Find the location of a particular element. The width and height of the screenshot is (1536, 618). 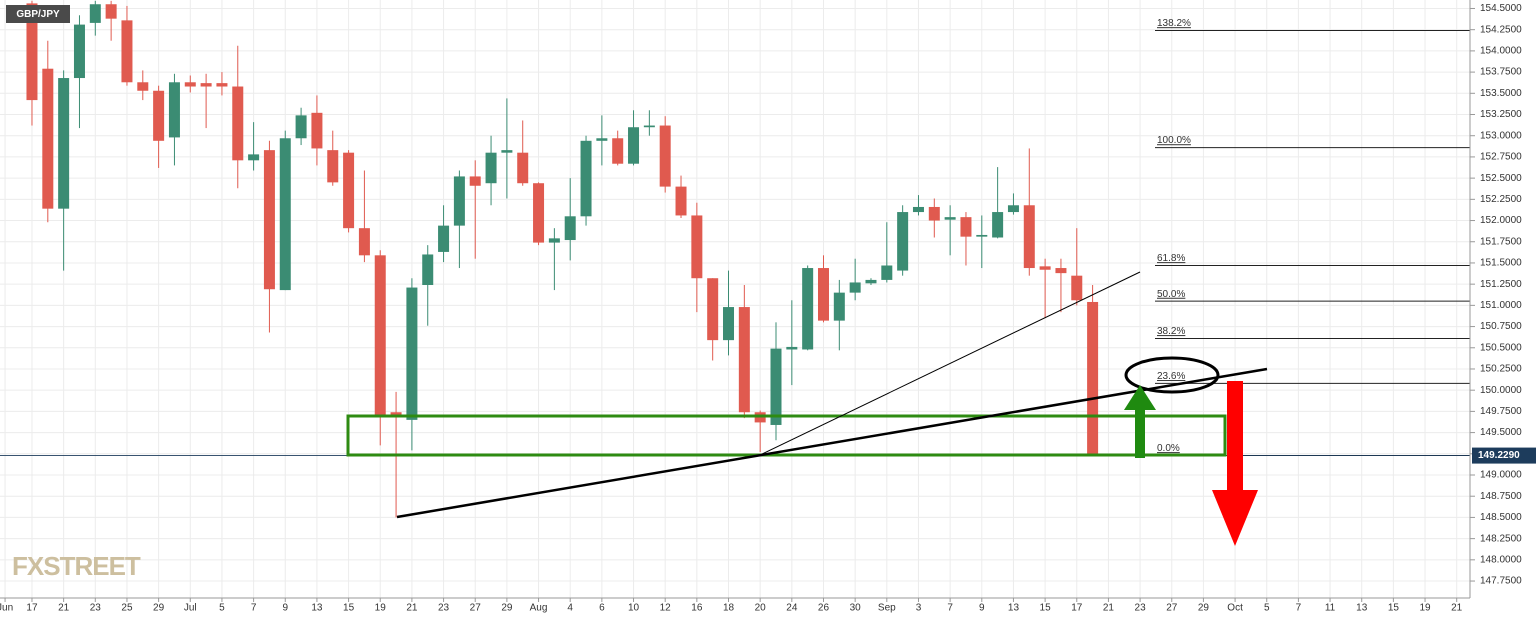

x-tick-label: 27 is located at coordinates (1172, 608).